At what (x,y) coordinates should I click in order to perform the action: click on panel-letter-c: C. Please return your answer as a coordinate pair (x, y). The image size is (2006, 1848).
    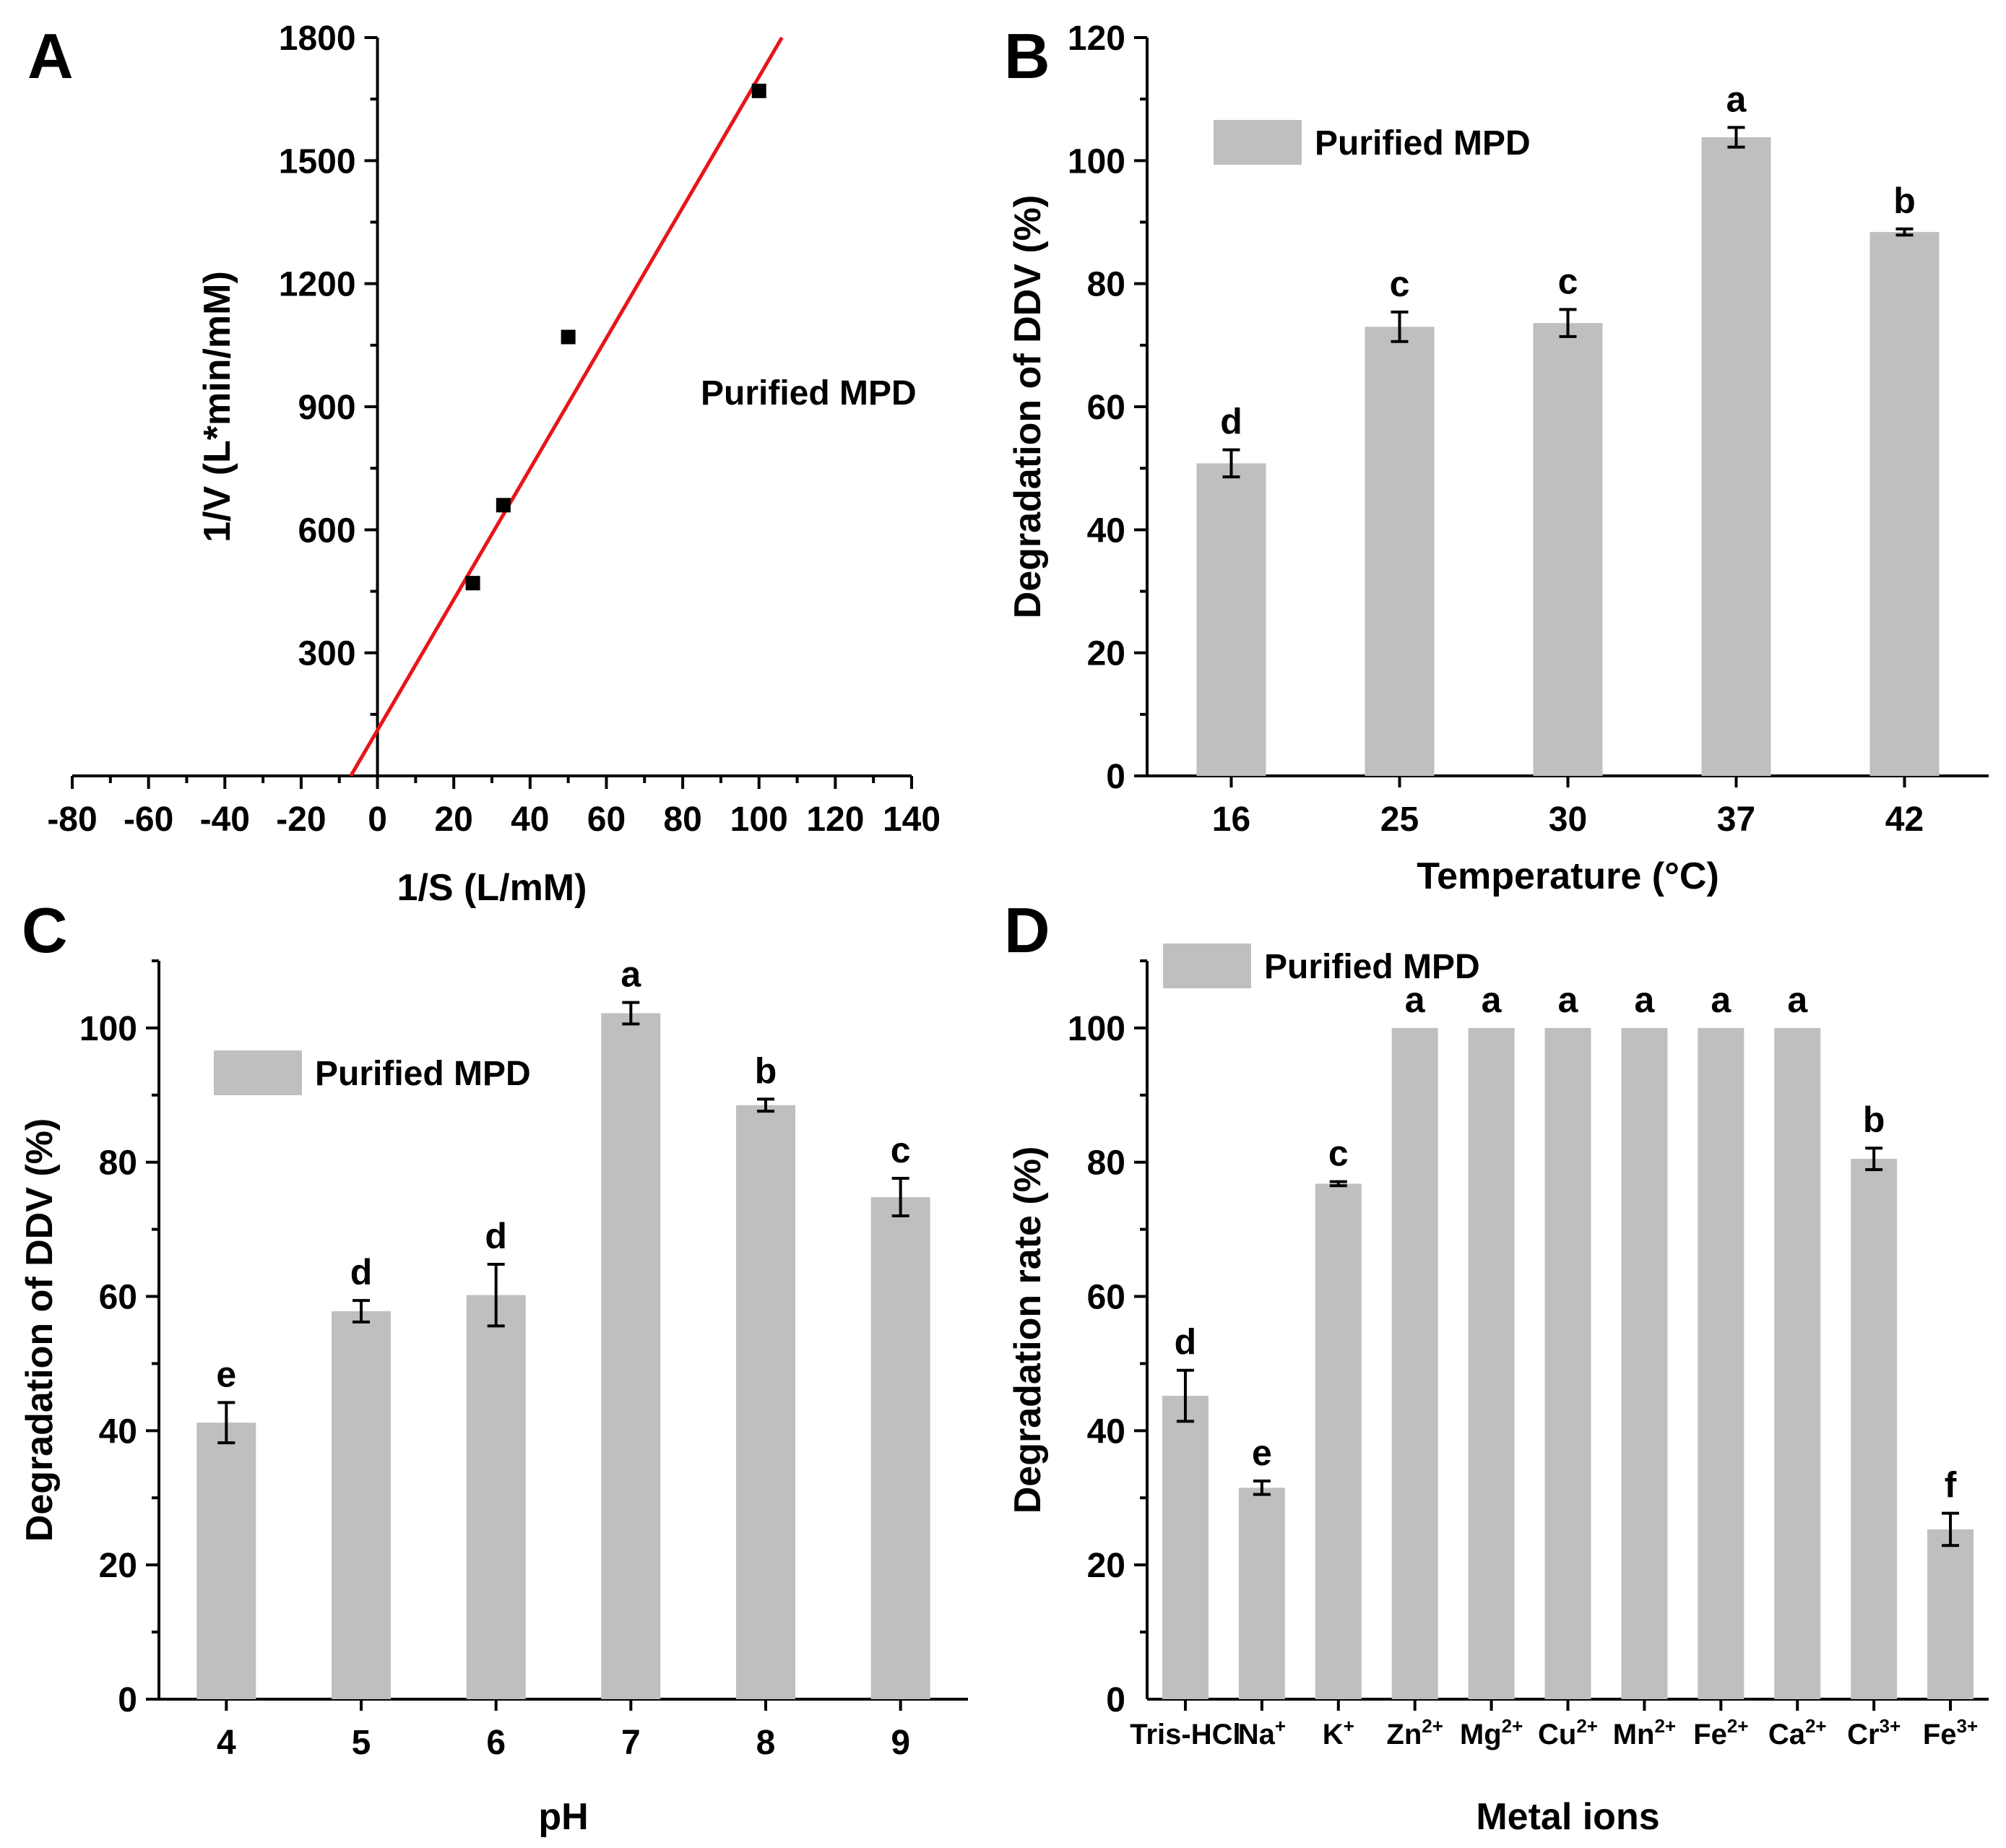
    Looking at the image, I should click on (45, 930).